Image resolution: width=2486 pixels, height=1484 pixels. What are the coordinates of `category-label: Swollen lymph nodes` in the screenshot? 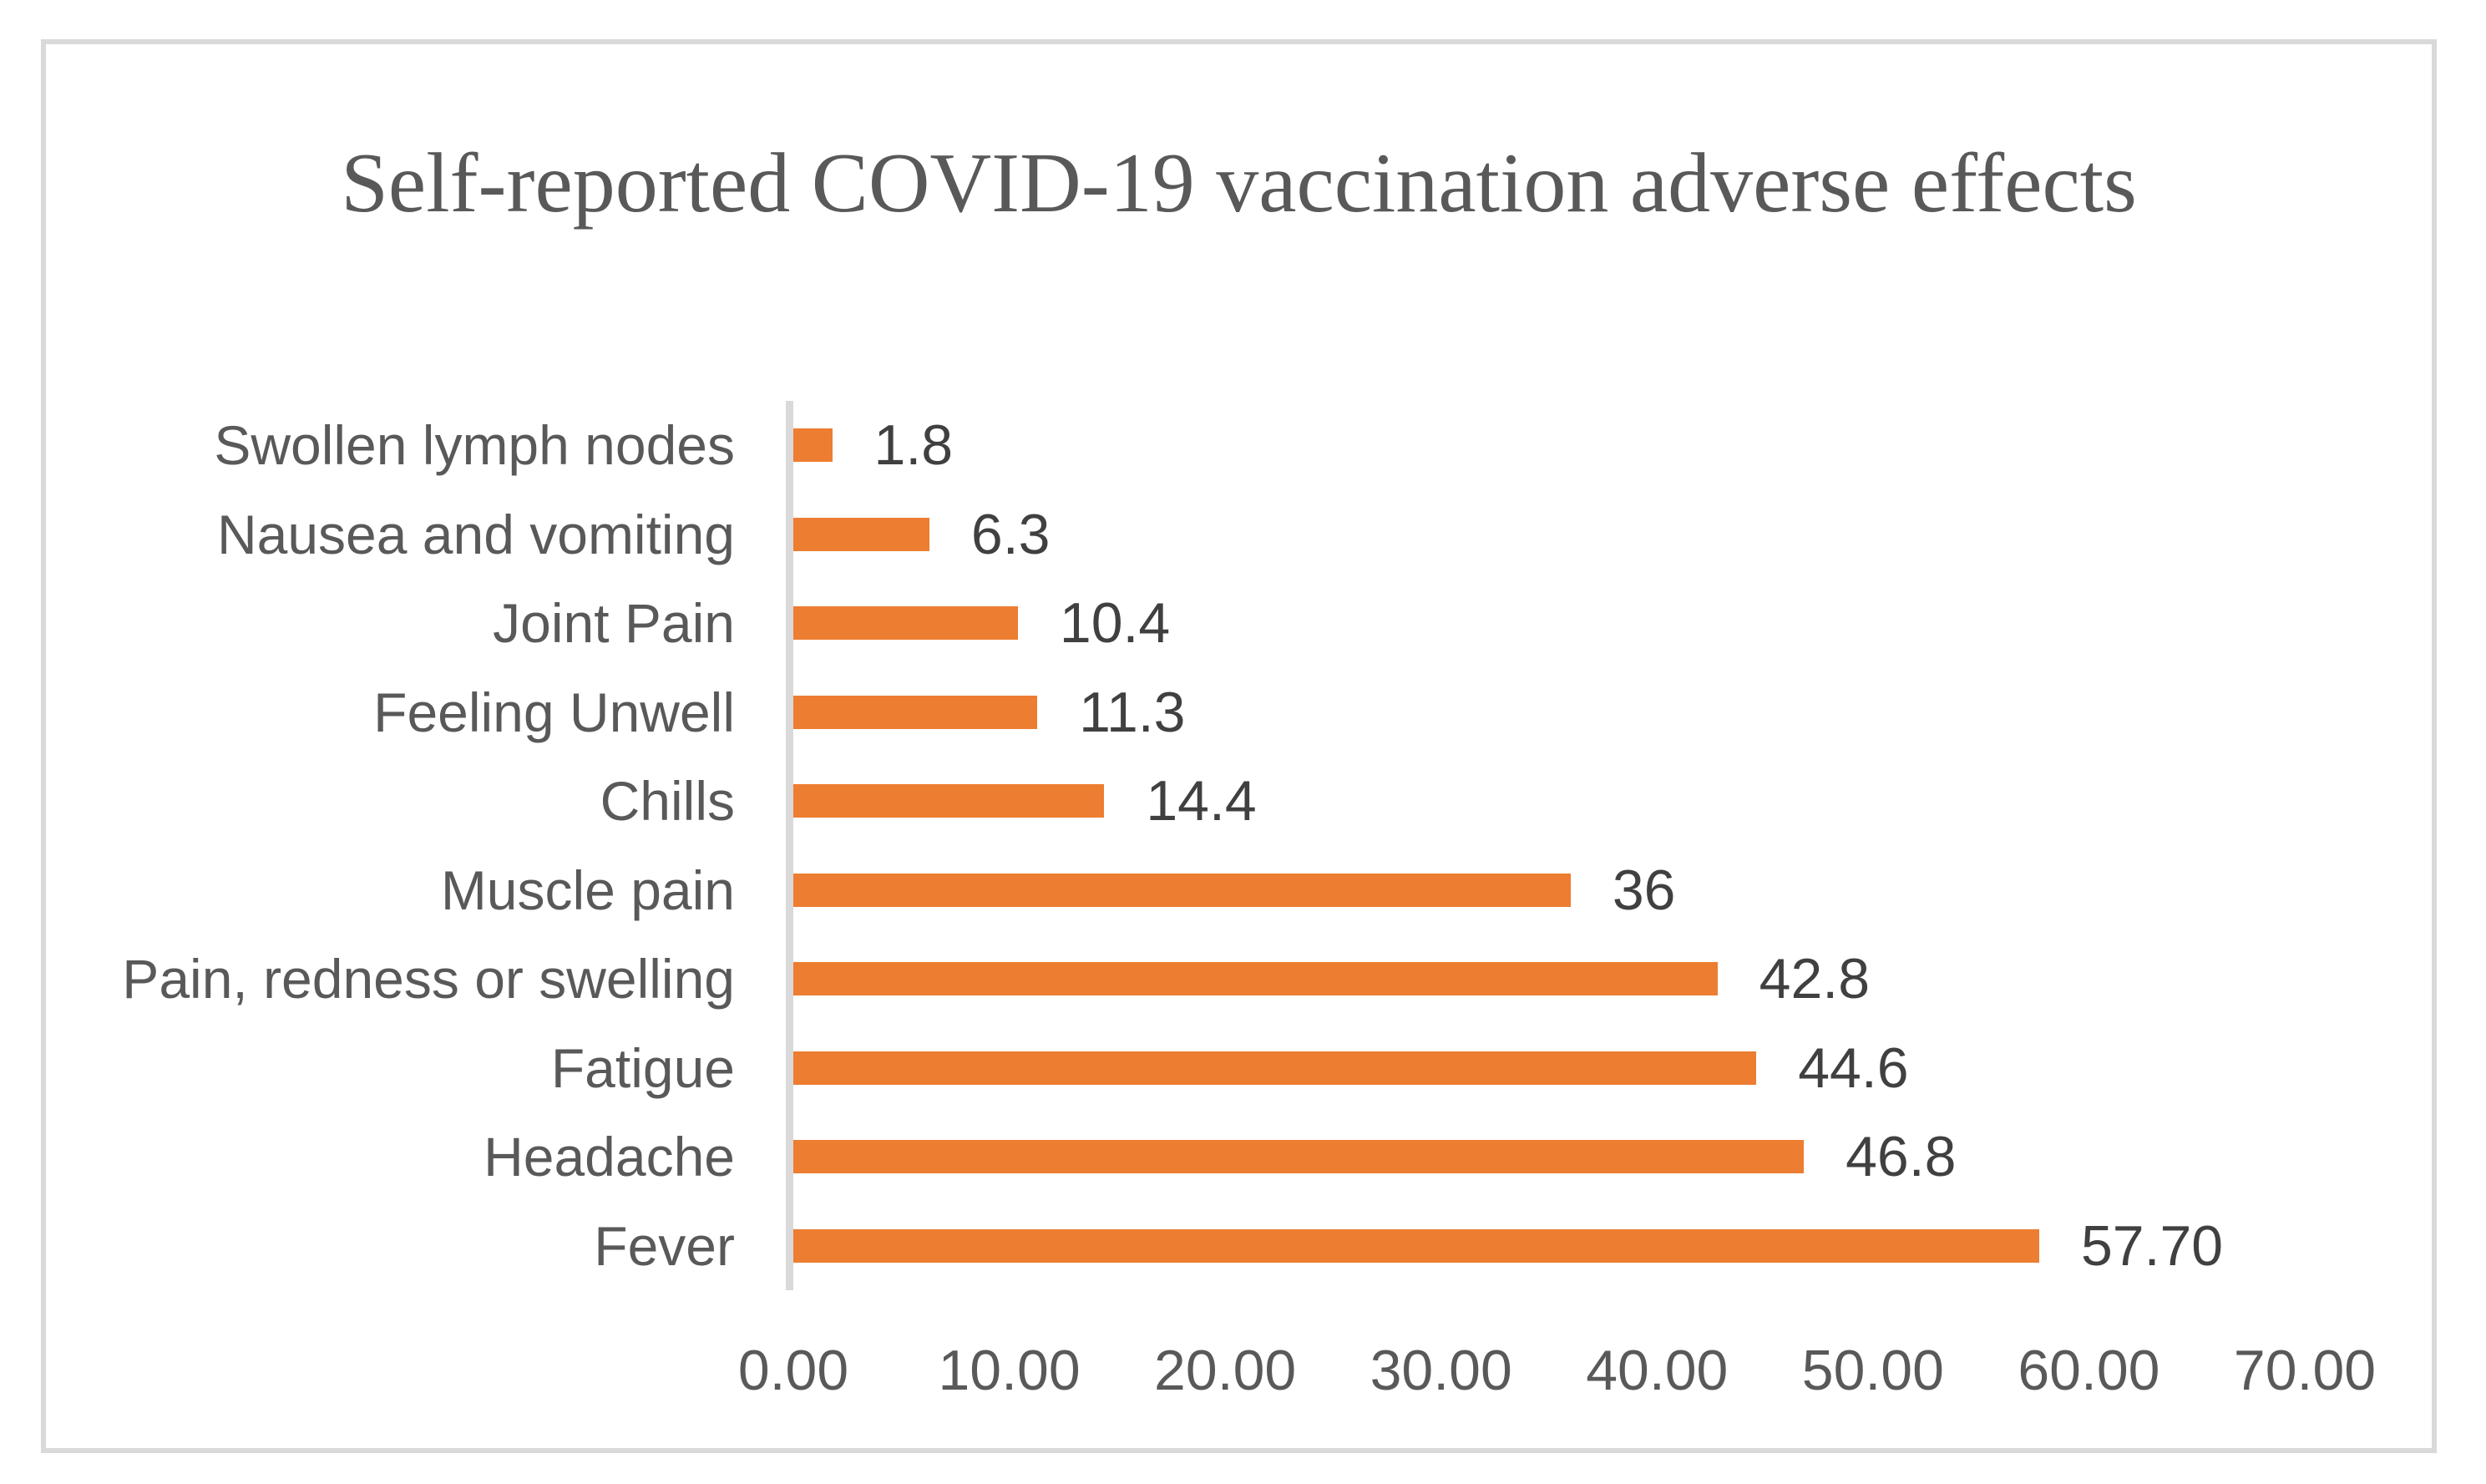 It's located at (474, 445).